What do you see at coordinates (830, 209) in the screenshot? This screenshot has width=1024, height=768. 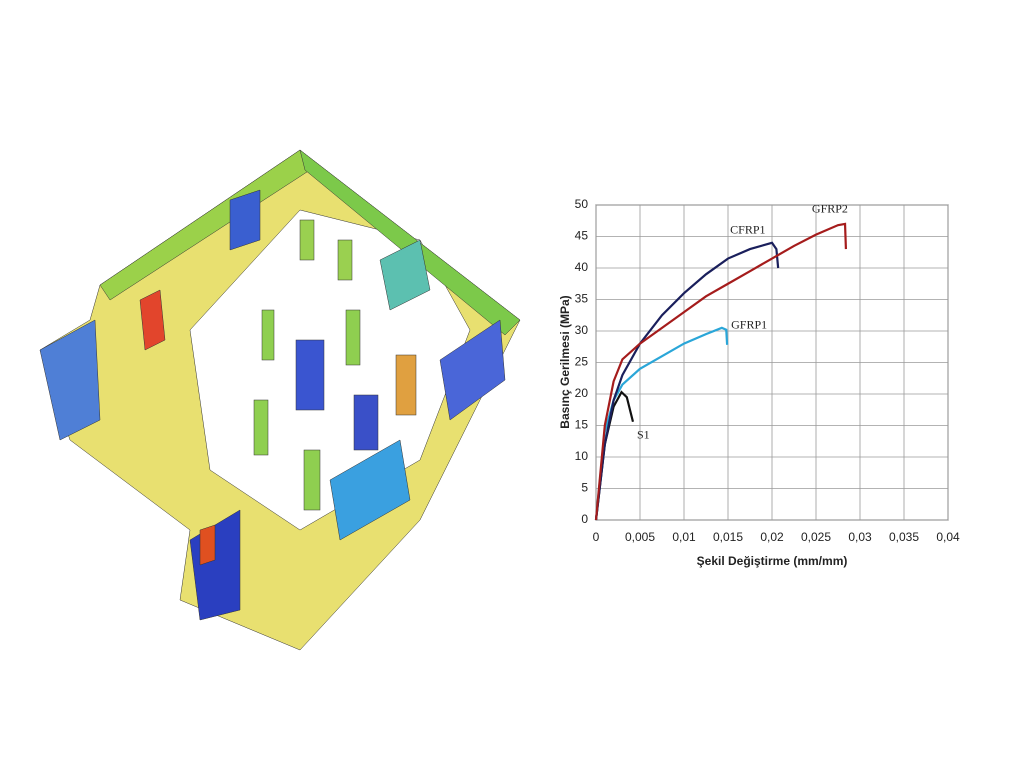 I see `series-label: GFRP2` at bounding box center [830, 209].